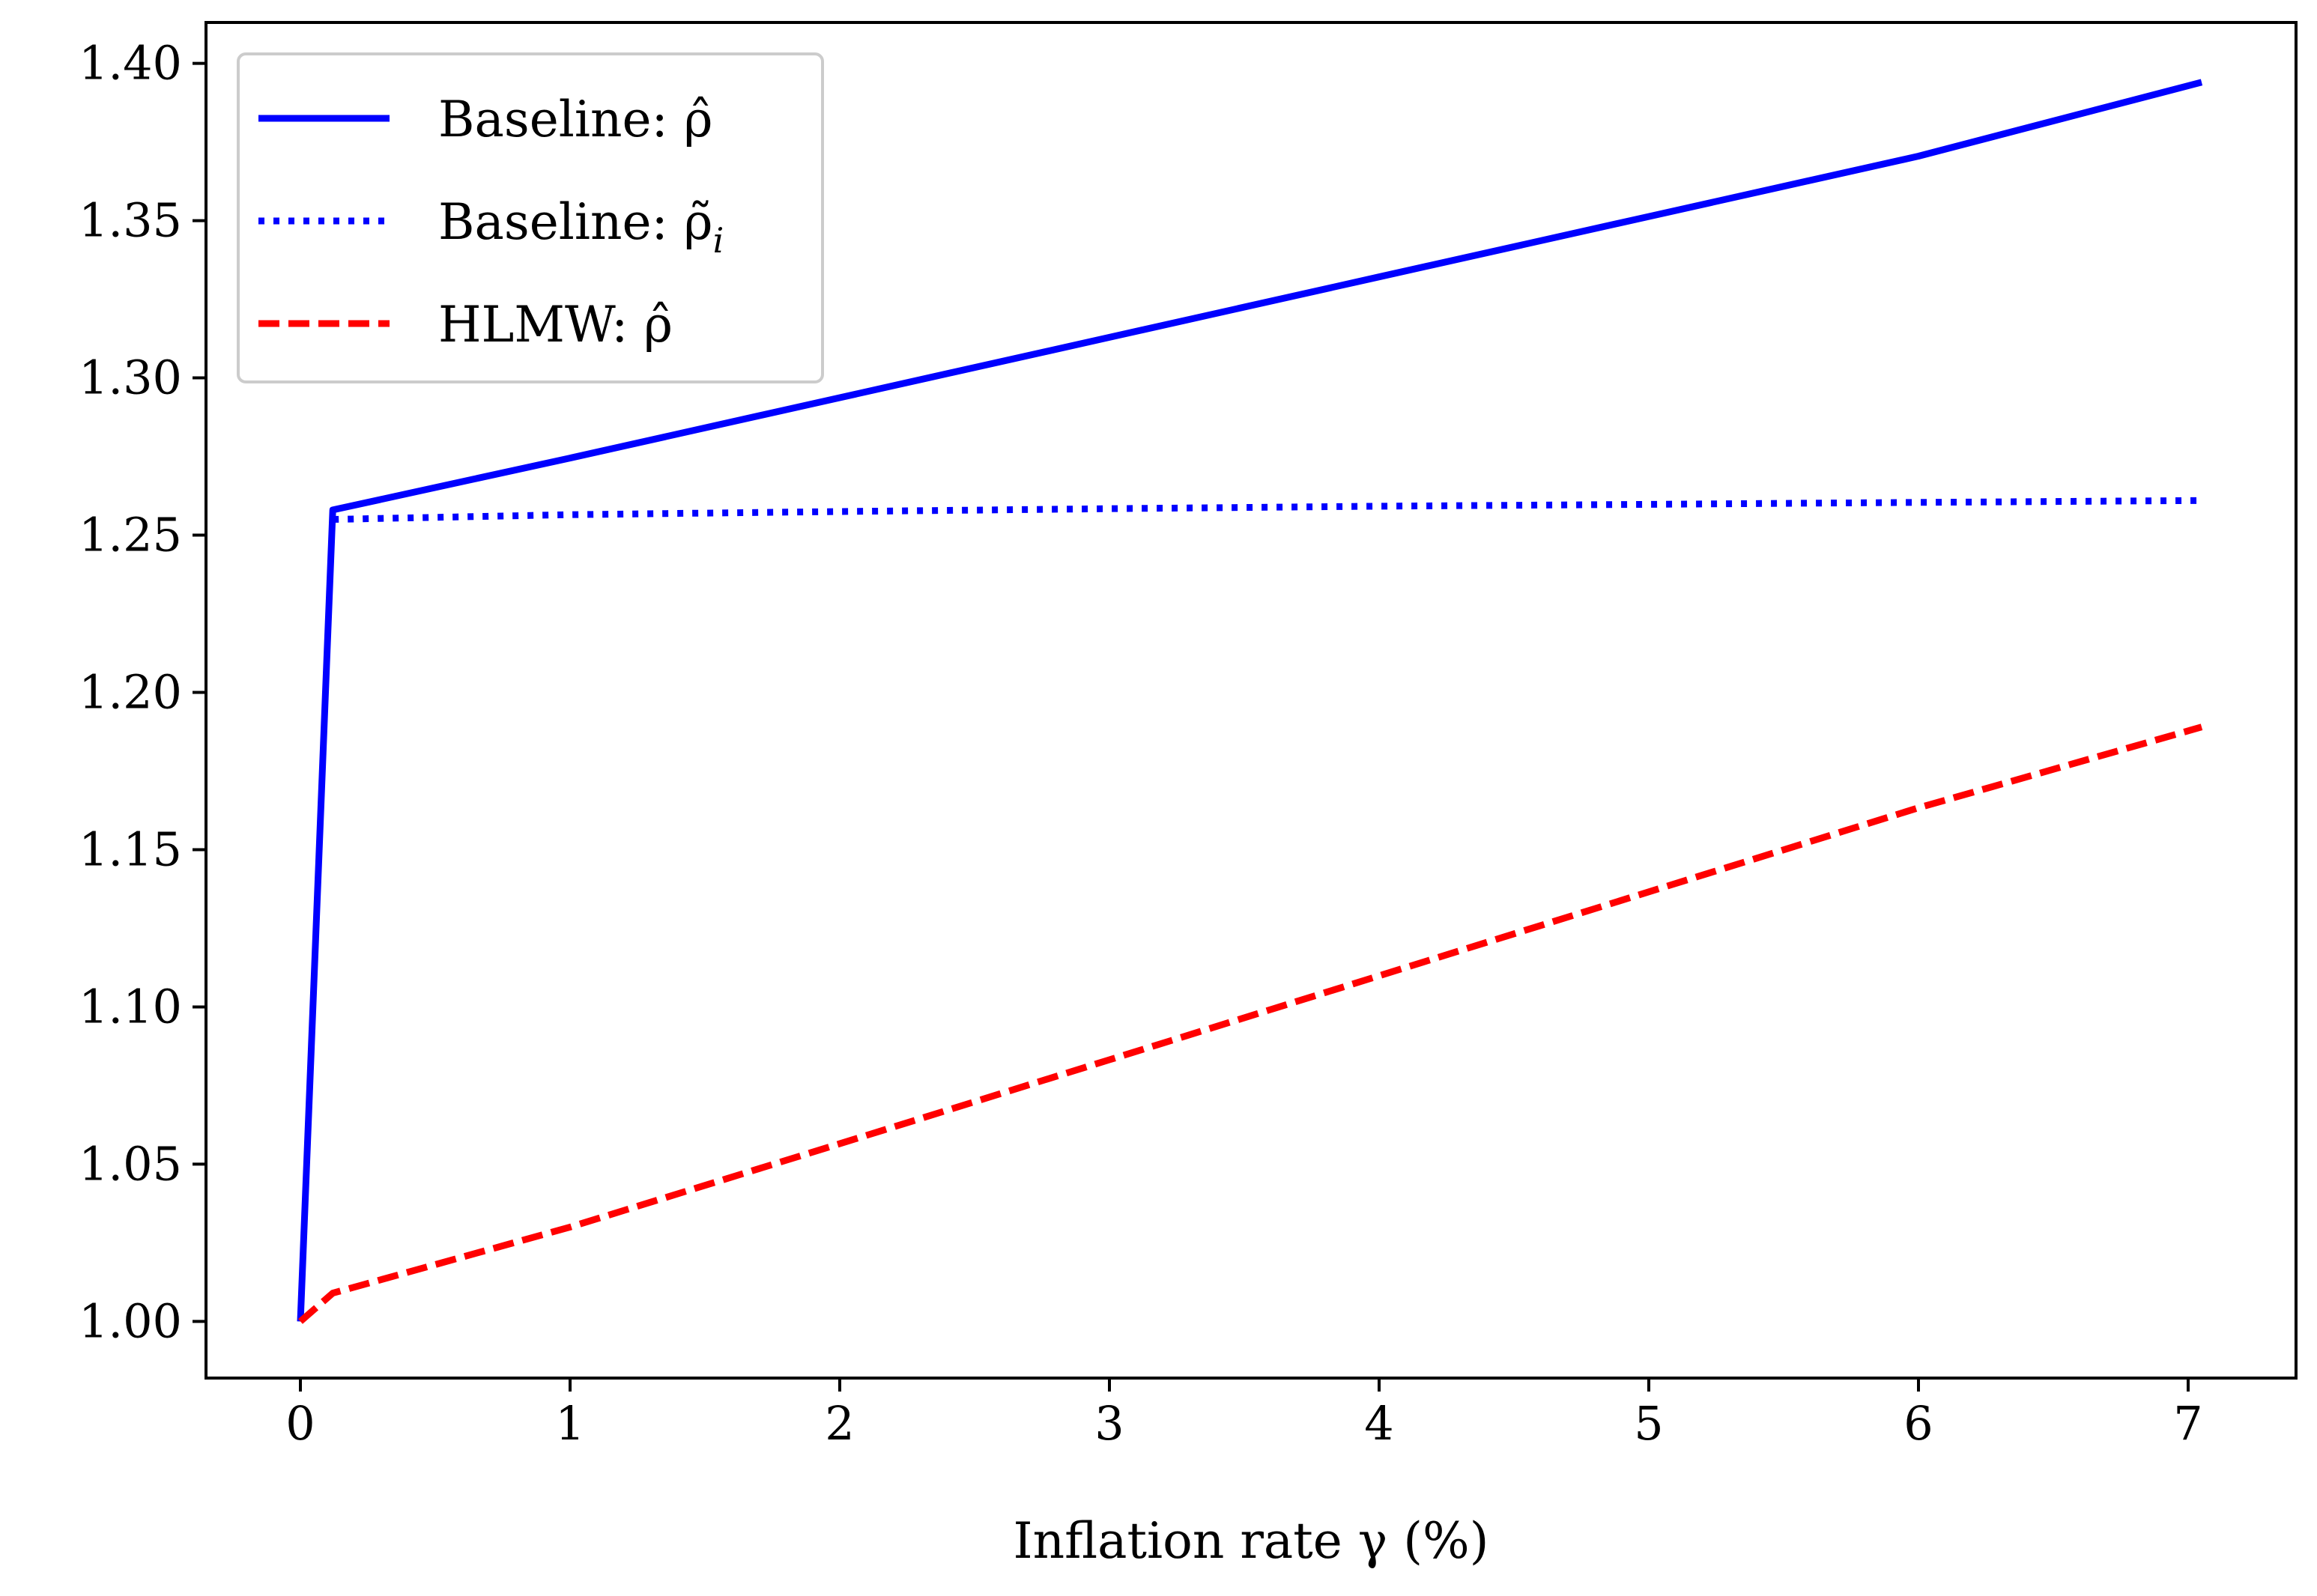 The image size is (2317, 1596). I want to click on y-tick-label: 1.35, so click(130, 221).